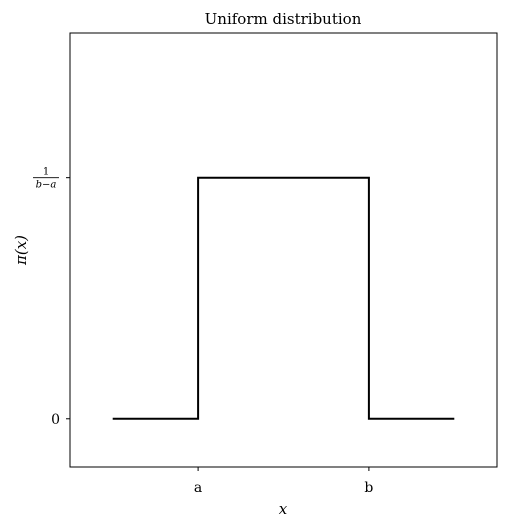 The height and width of the screenshot is (528, 507). I want to click on x-tick-label: a, so click(198, 488).